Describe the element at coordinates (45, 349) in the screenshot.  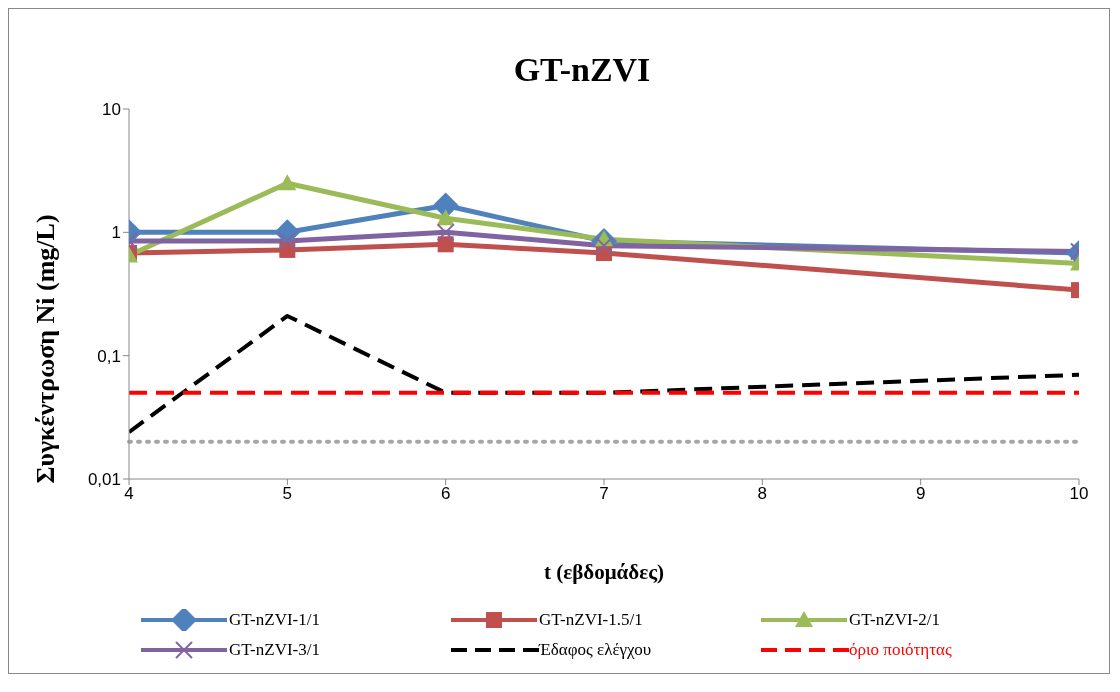
I see `y-axis-title: Συγκέντρωση Ni (mg/L)` at that location.